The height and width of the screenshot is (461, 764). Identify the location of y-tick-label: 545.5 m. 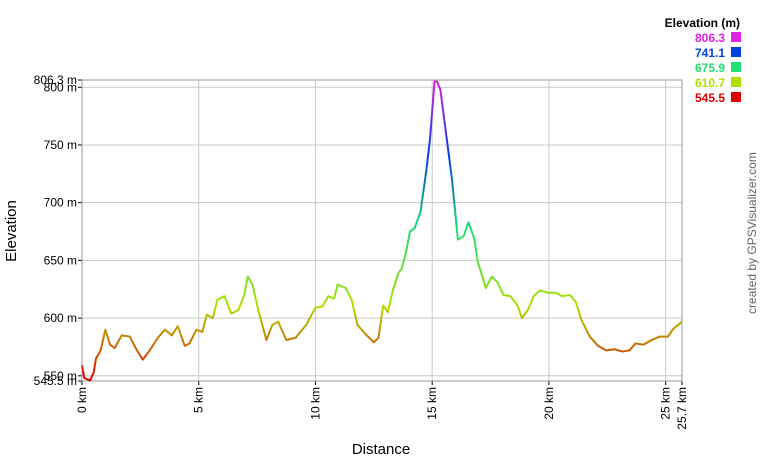
(55, 381).